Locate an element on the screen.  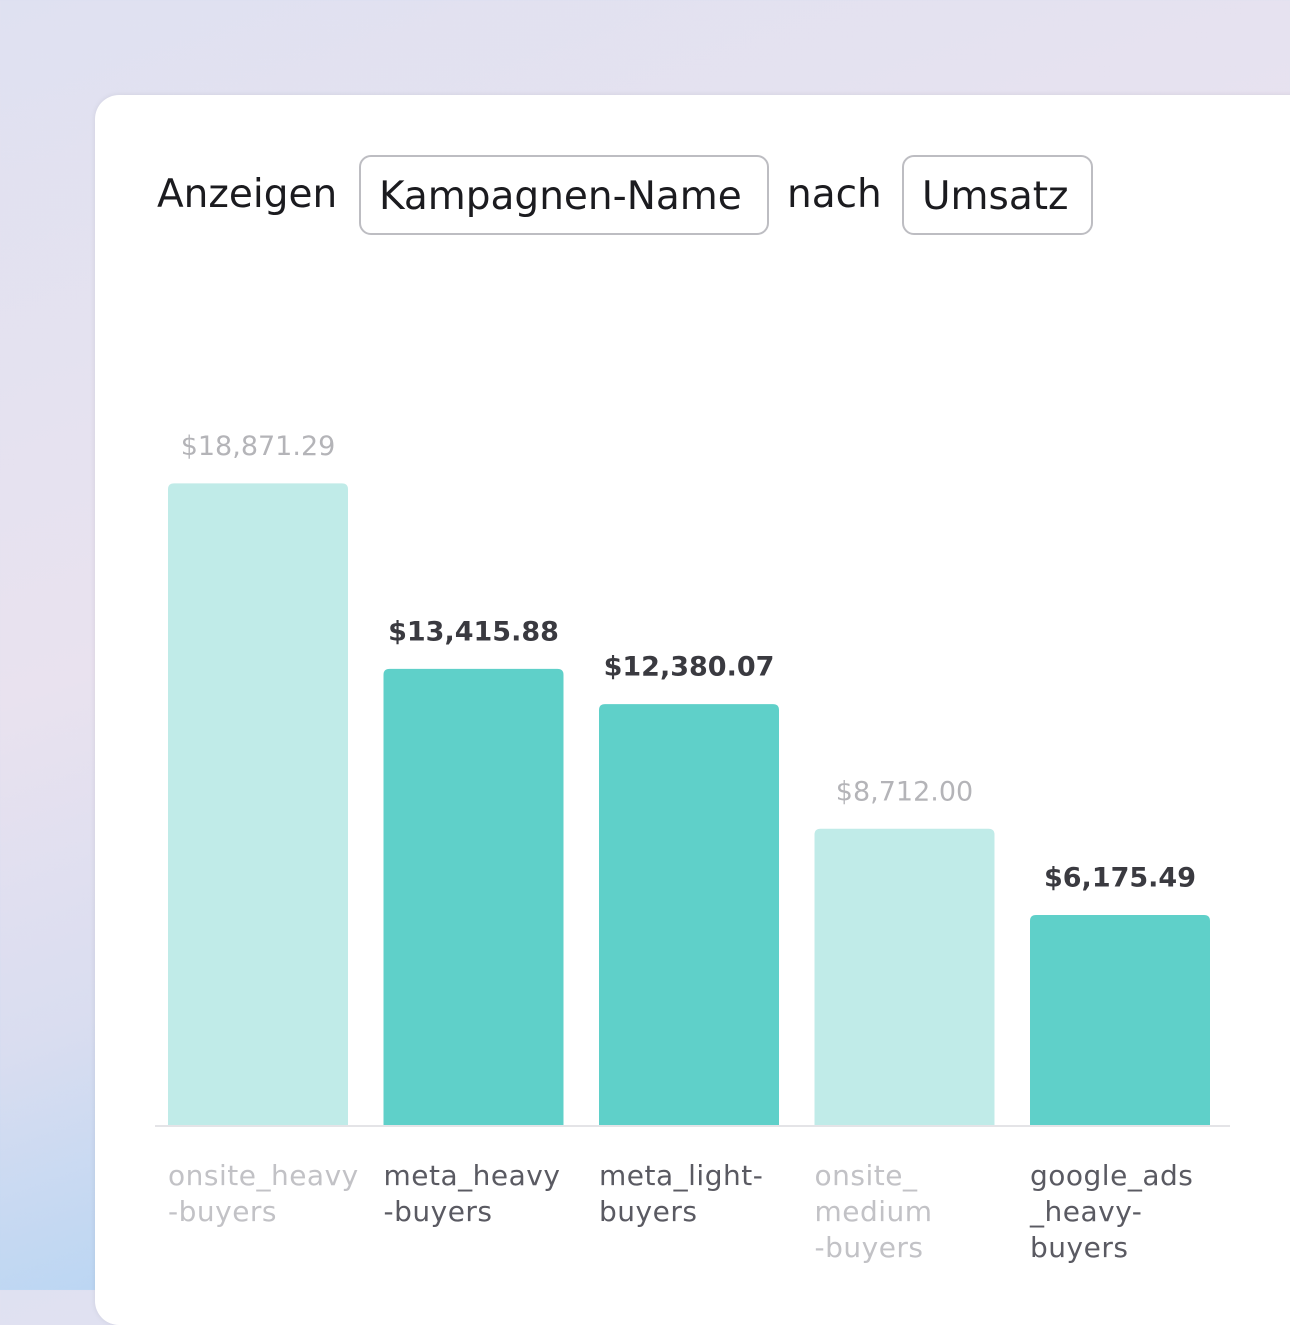
value-label: $8,712.00 is located at coordinates (904, 791).